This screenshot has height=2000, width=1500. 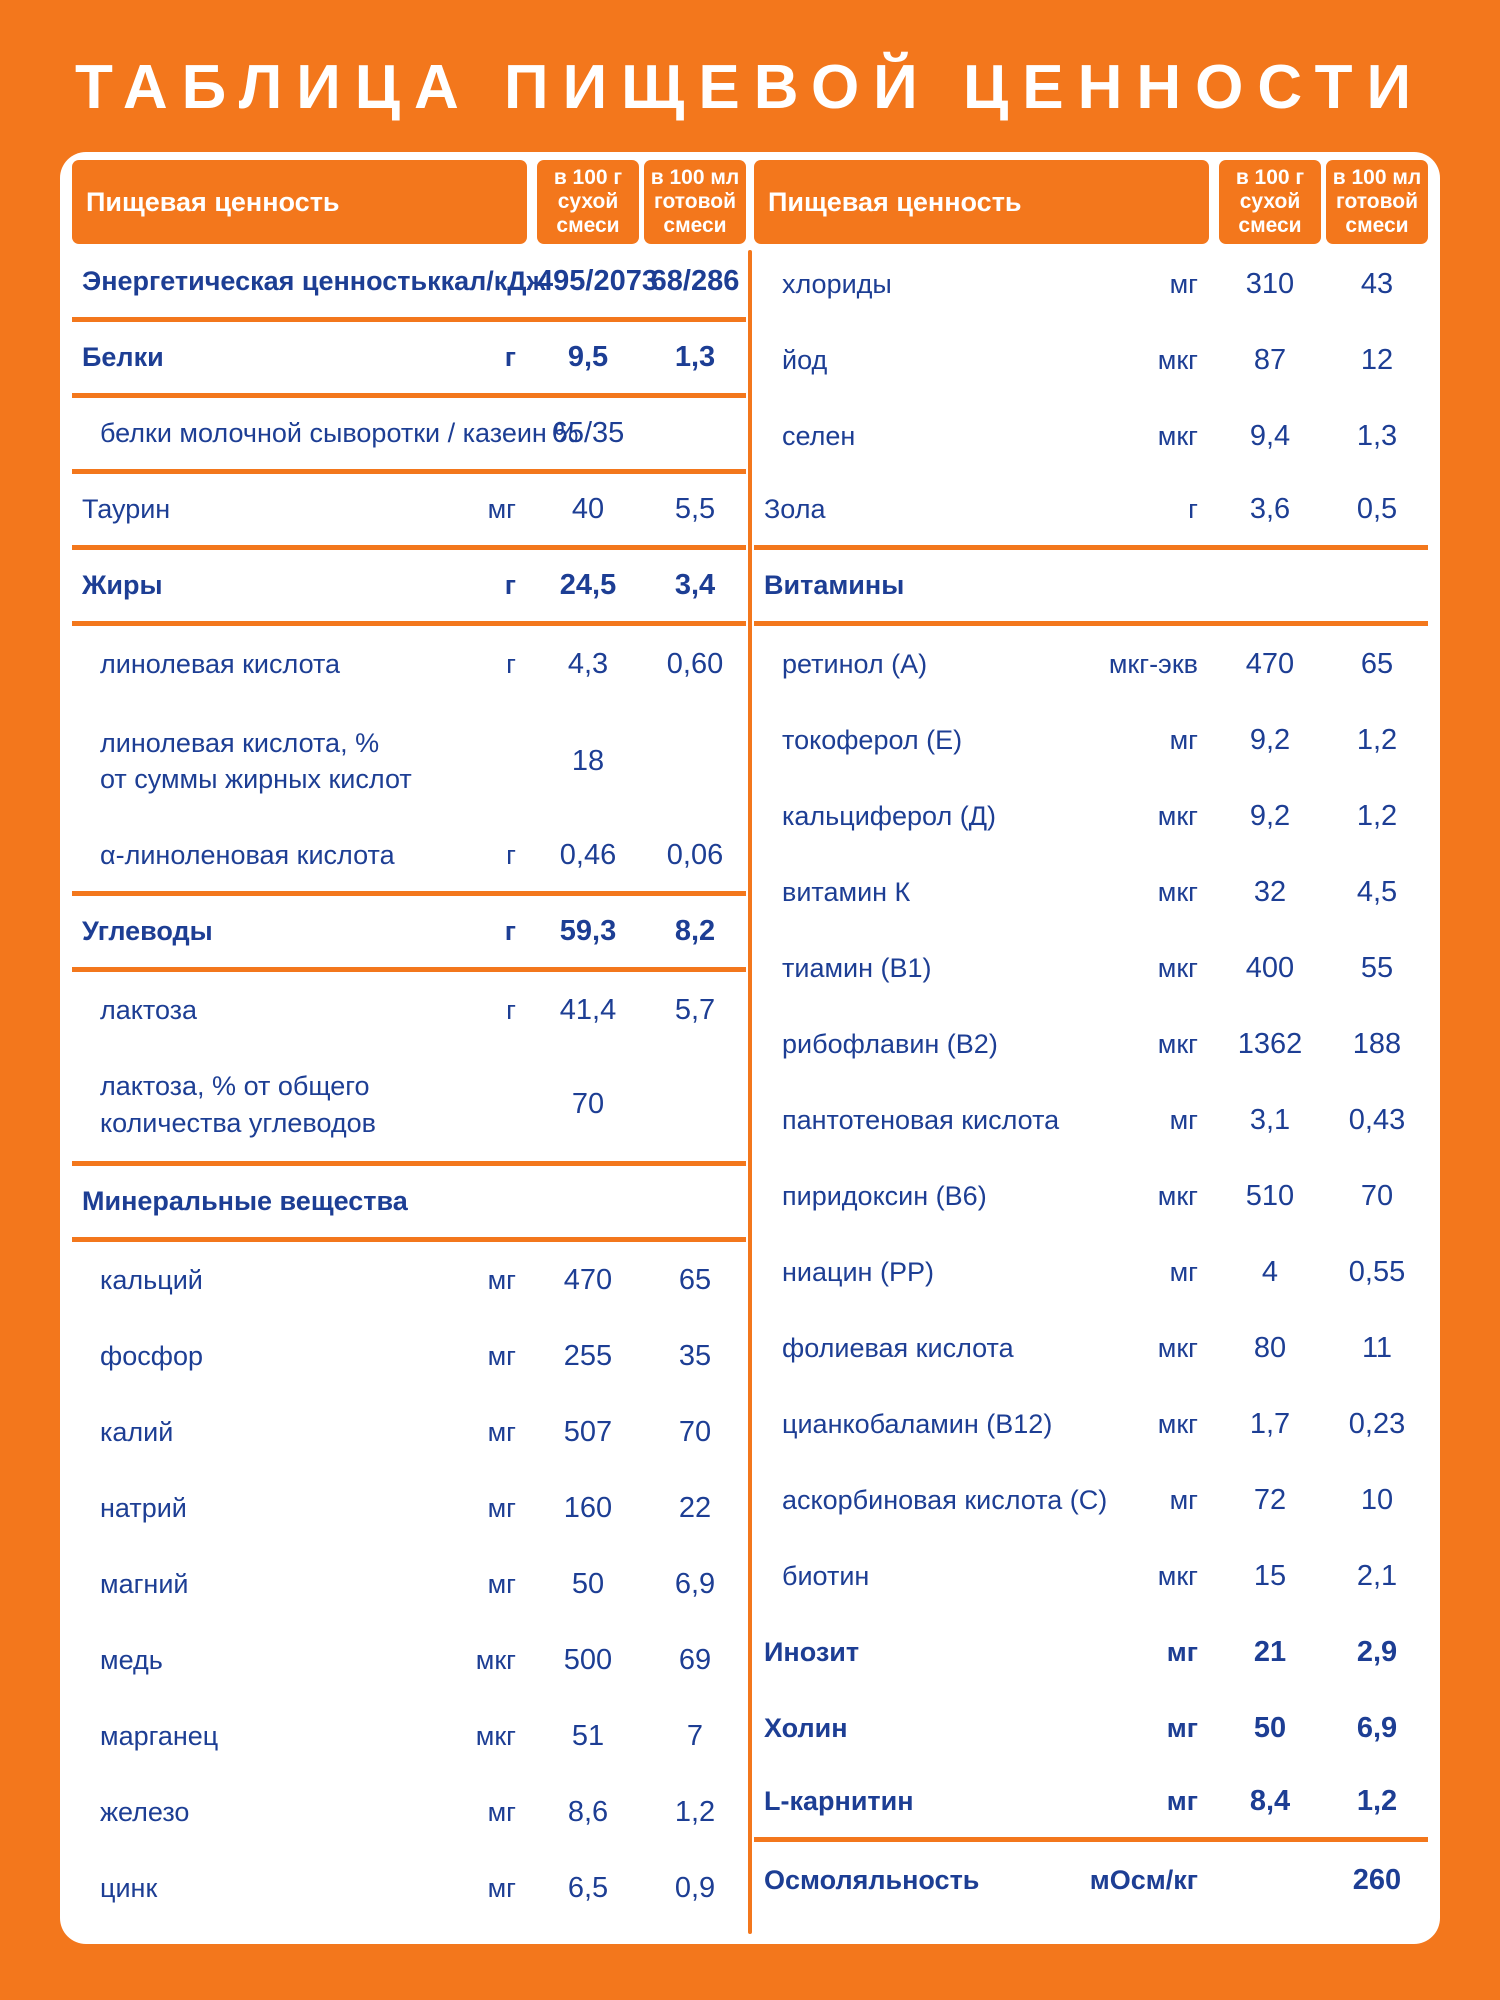 What do you see at coordinates (984, 1728) in the screenshot?
I see `row-label-area: Холин мг` at bounding box center [984, 1728].